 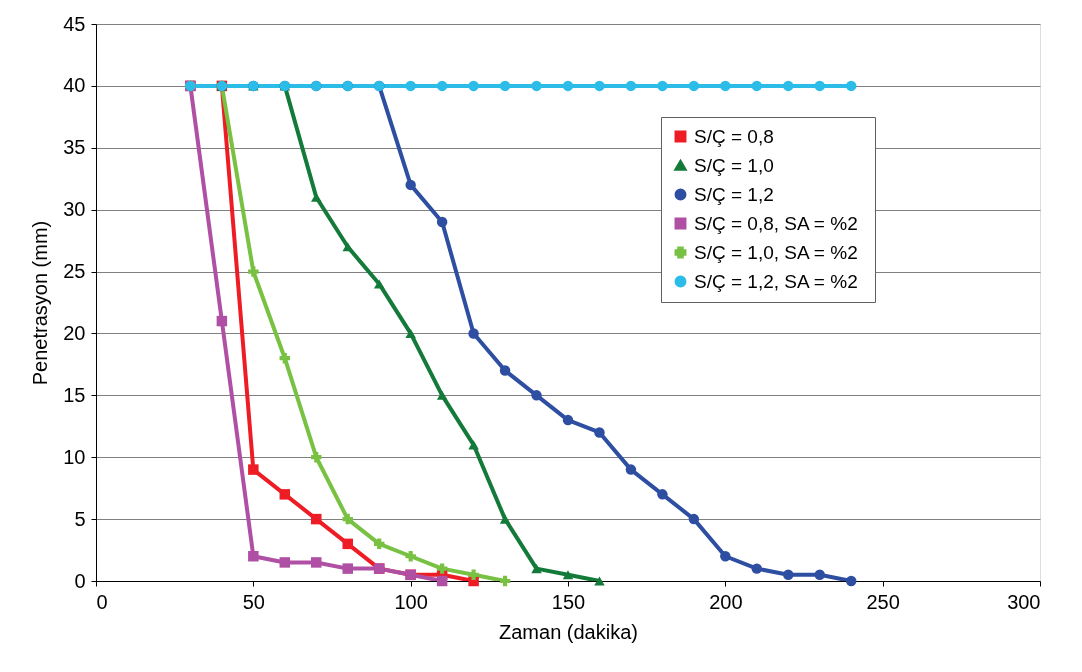 I want to click on y-tick-label: 0, so click(x=80, y=580).